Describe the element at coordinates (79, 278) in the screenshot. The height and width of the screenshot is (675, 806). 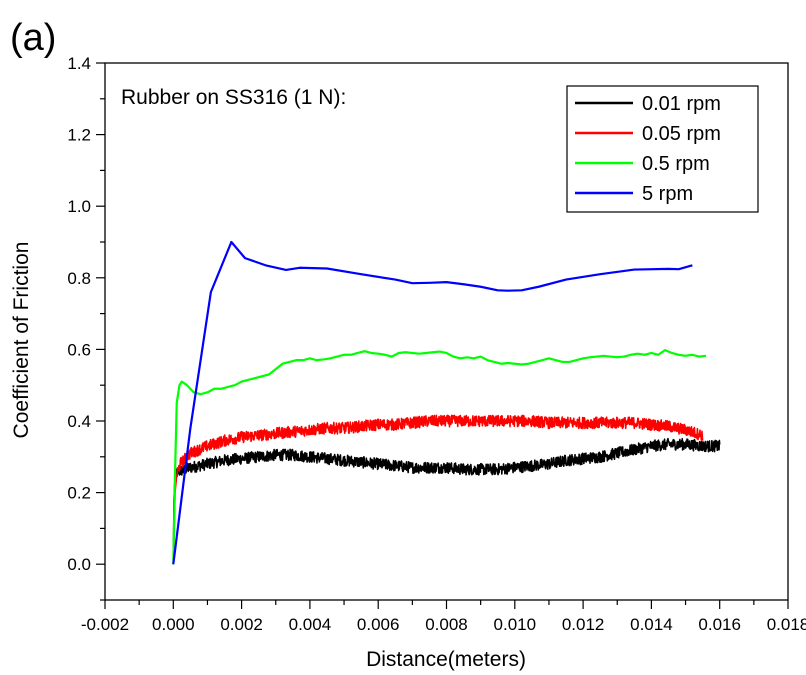
I see `y-tick-label: 0.8` at that location.